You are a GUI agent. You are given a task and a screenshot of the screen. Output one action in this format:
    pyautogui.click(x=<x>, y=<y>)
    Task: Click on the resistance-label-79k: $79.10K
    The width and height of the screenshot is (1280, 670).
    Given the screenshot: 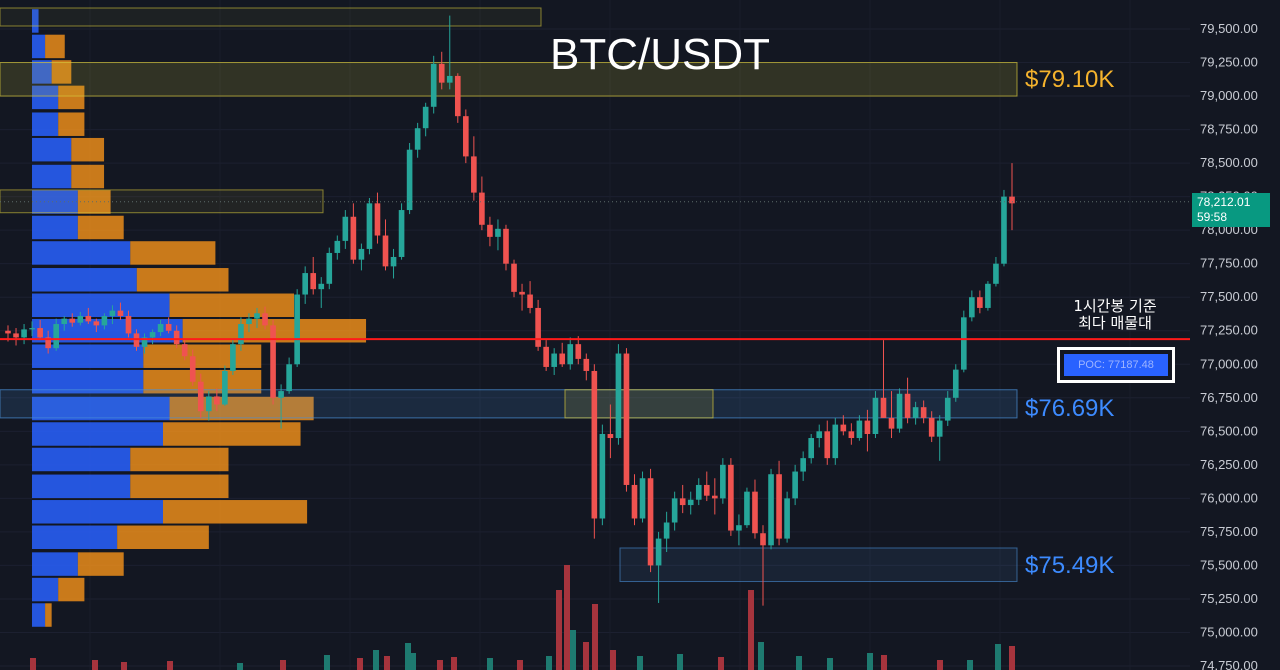 What is the action you would take?
    pyautogui.click(x=1070, y=79)
    